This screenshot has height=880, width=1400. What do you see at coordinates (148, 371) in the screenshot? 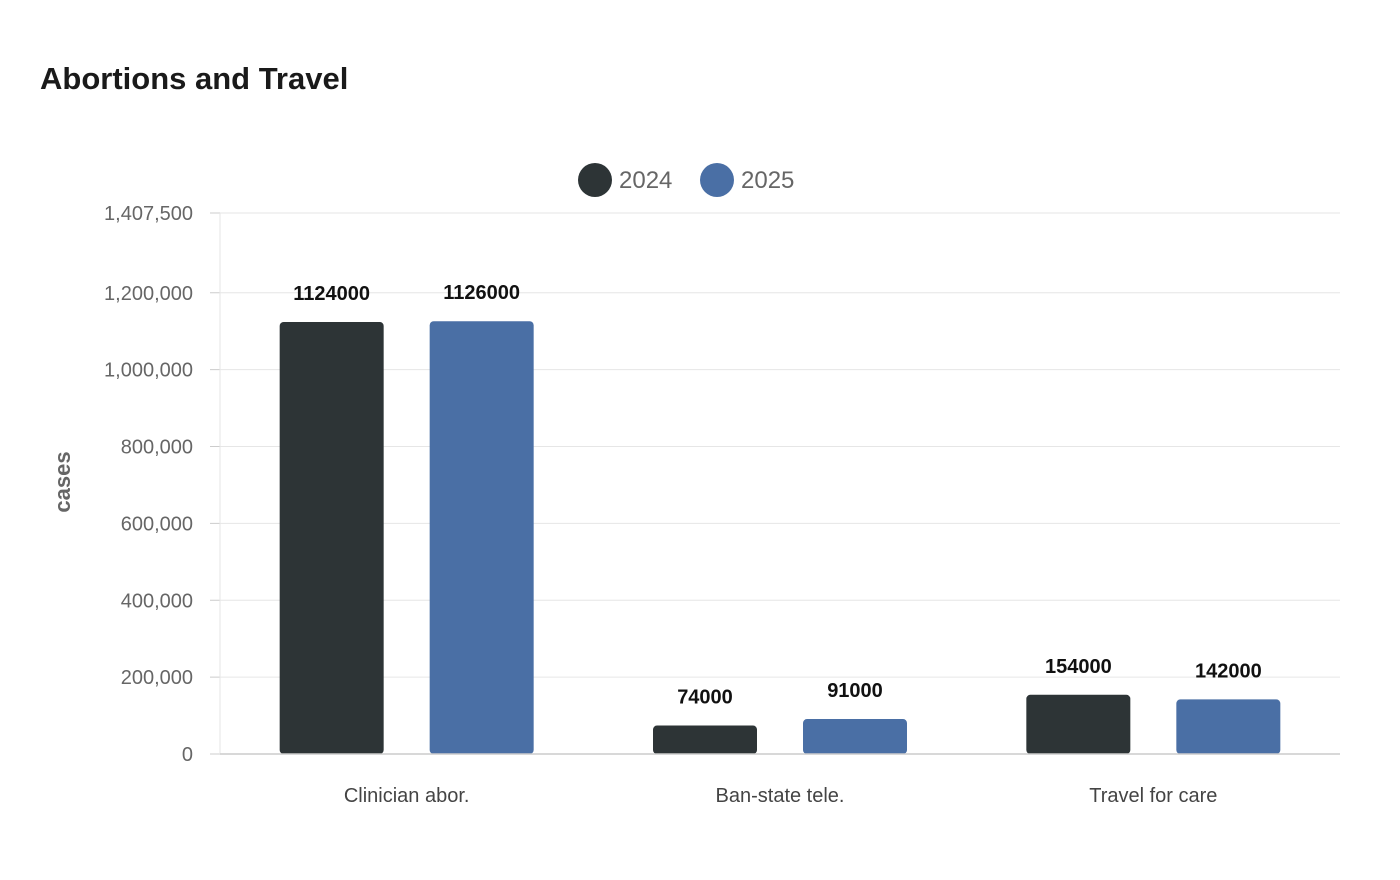
I see `y-tick-label: 1,000,000` at bounding box center [148, 371].